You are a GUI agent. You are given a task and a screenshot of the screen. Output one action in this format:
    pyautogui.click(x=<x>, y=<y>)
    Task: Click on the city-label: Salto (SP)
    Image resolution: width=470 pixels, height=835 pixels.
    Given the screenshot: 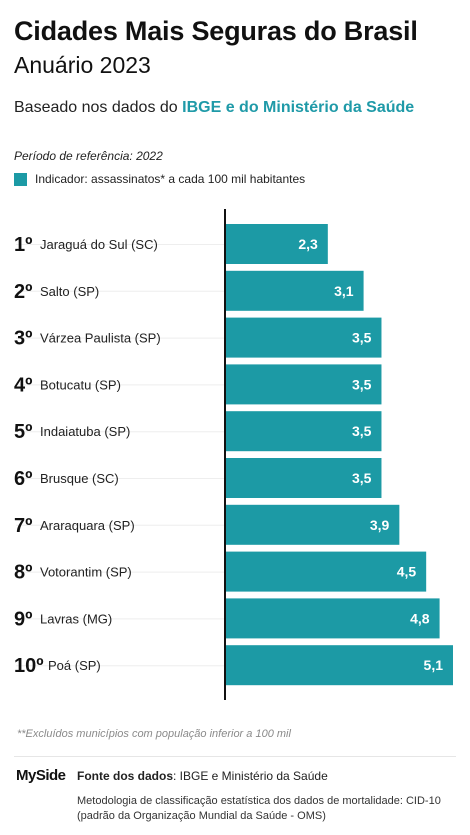 What is the action you would take?
    pyautogui.click(x=69, y=291)
    